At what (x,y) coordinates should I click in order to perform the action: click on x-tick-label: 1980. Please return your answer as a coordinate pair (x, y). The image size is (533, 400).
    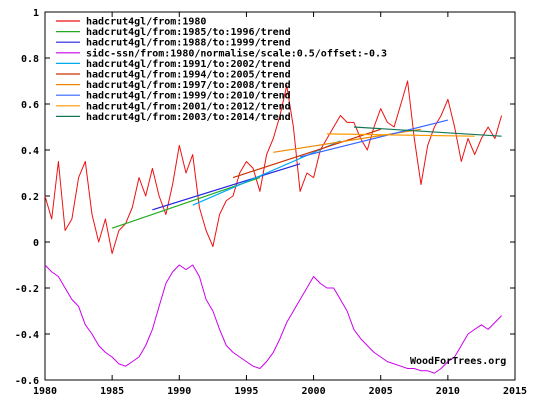
    Looking at the image, I should click on (45, 391).